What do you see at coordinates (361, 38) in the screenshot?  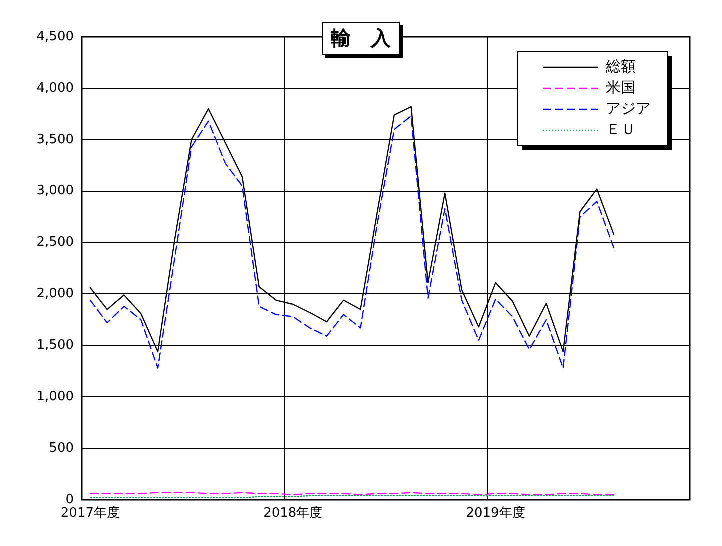 I see `chart-title: 輸 入` at bounding box center [361, 38].